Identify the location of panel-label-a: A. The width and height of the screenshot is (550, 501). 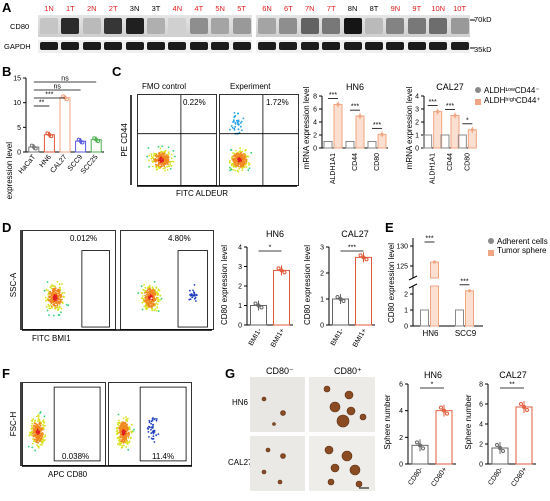
(7, 7).